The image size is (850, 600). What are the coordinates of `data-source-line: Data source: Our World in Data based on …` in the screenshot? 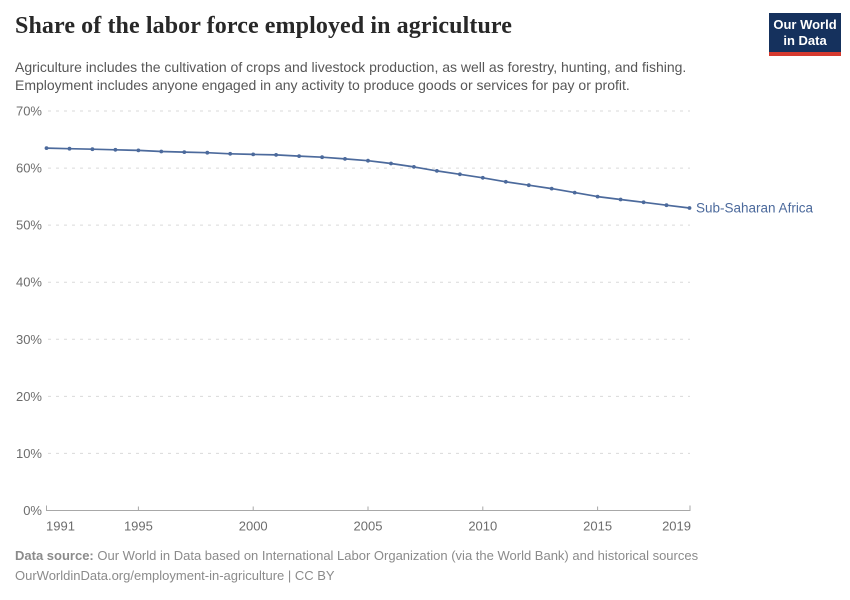 It's located at (356, 555).